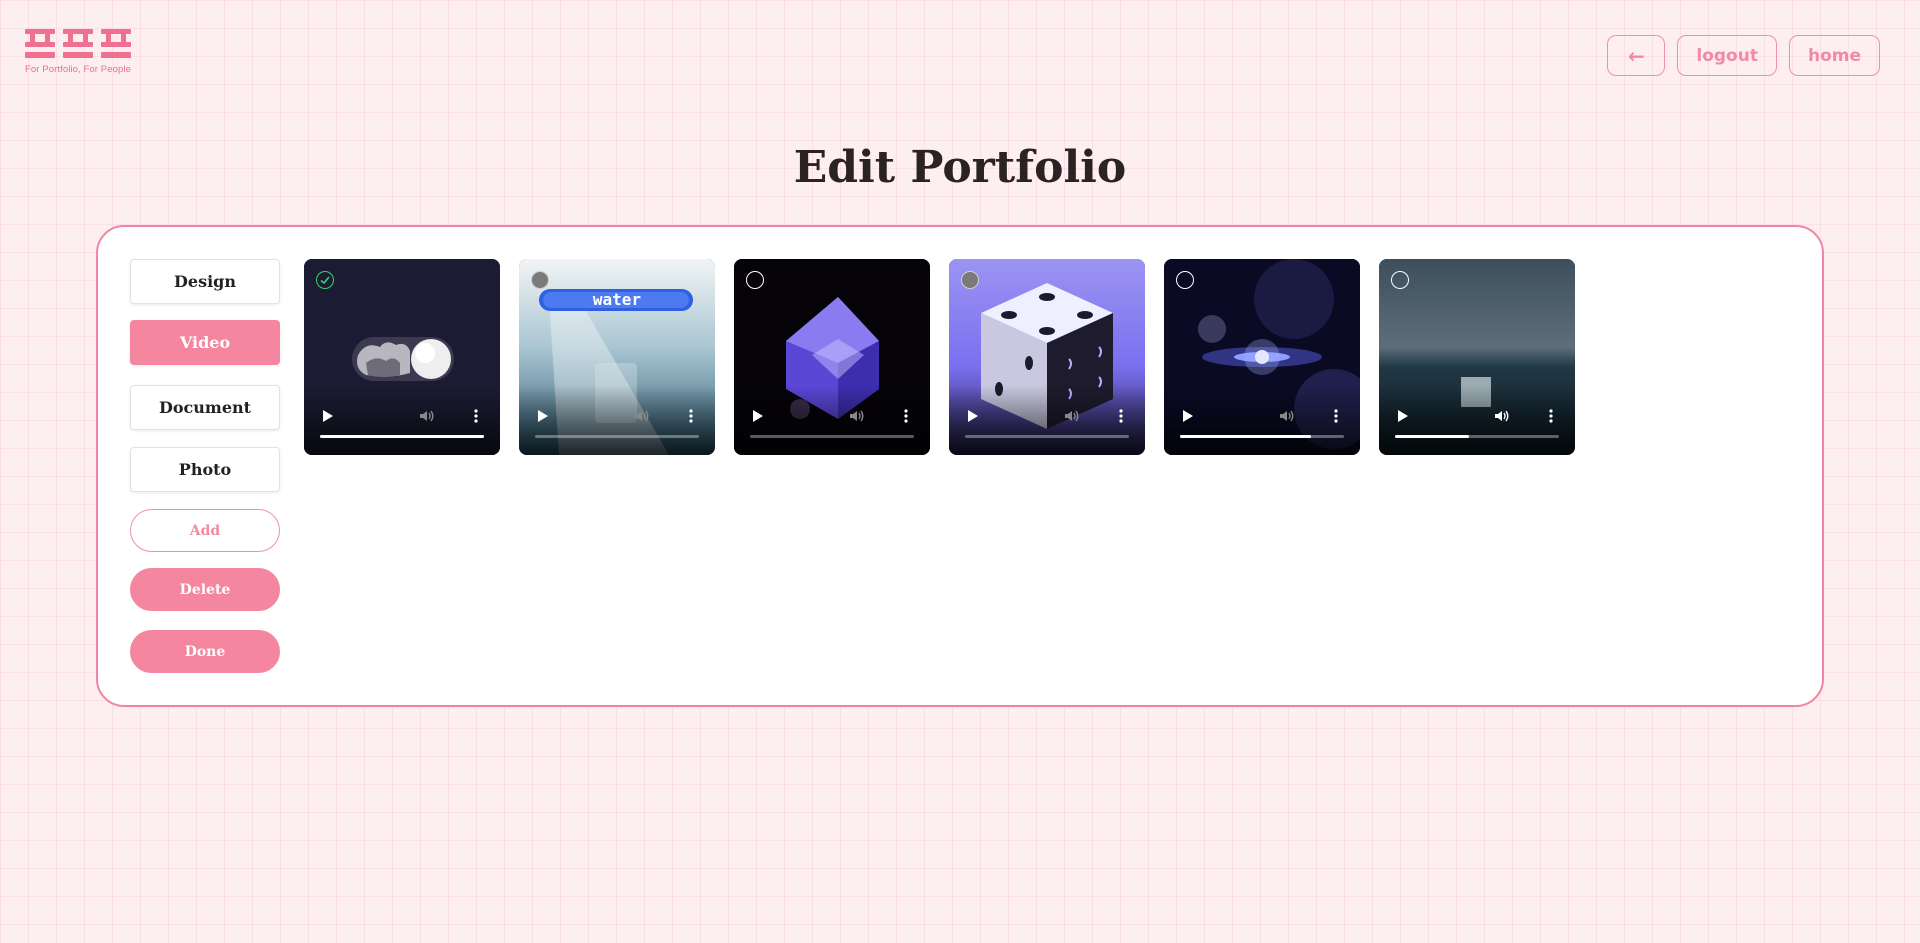  What do you see at coordinates (1727, 55) in the screenshot?
I see `logout-button: logout` at bounding box center [1727, 55].